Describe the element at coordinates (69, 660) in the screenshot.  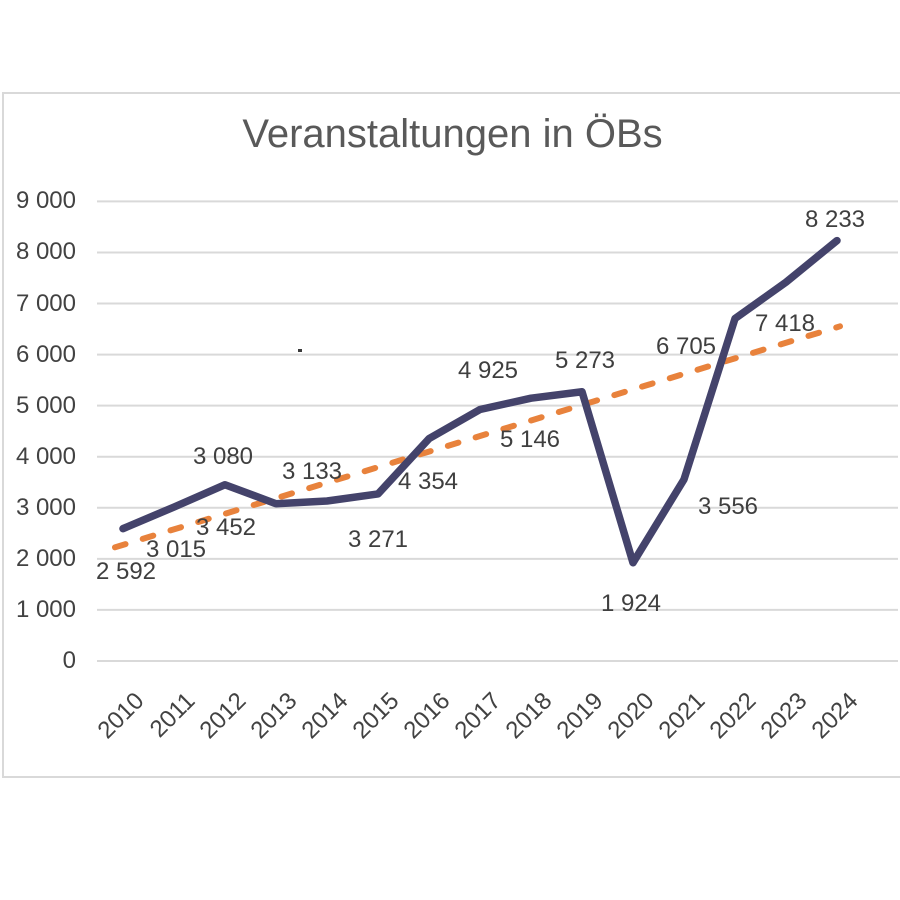
I see `y-axis-label: 0` at that location.